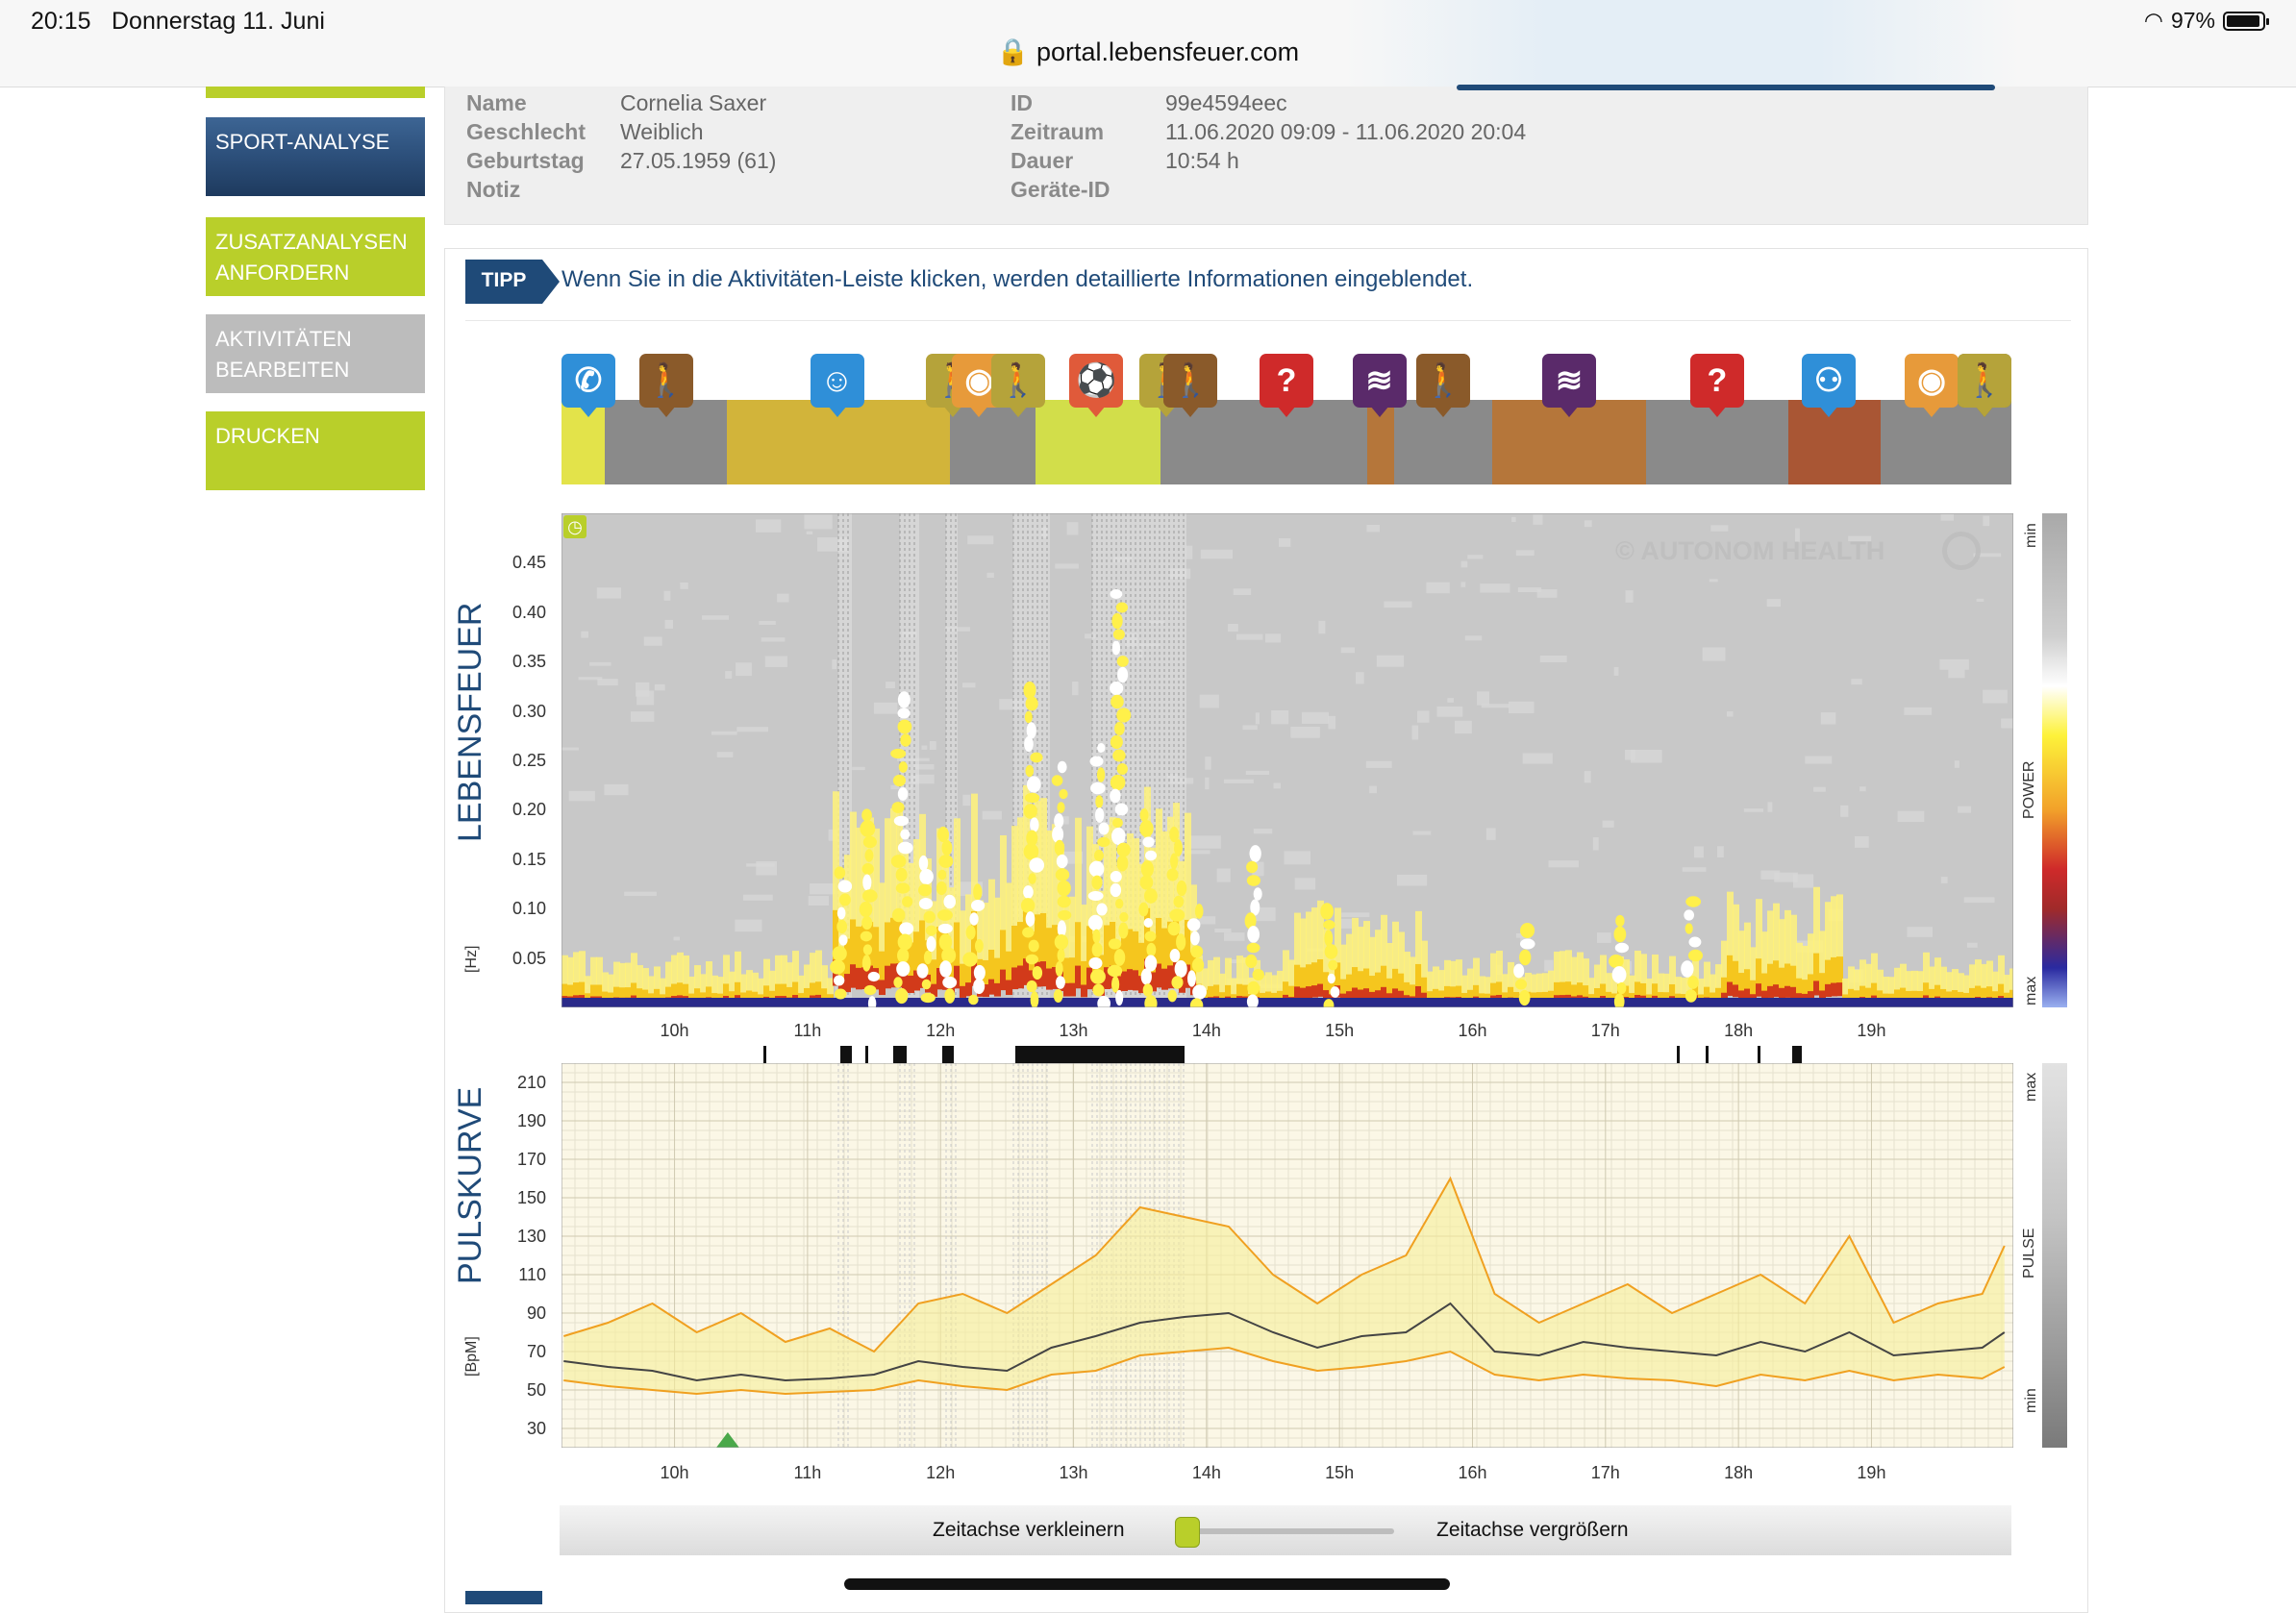 The height and width of the screenshot is (1613, 2296). I want to click on sport-icon: ⚽, so click(1096, 385).